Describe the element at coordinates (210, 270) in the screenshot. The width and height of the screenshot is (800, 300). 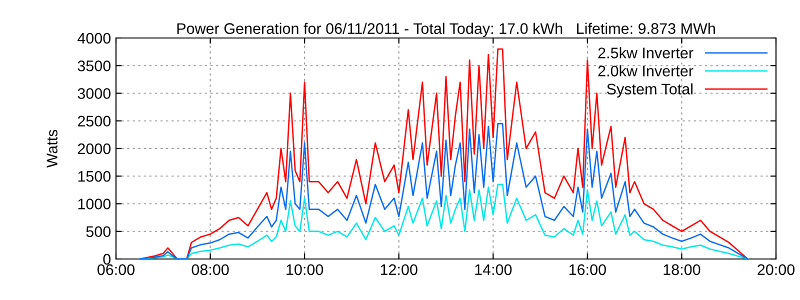
I see `x-tick-label: 08:00` at that location.